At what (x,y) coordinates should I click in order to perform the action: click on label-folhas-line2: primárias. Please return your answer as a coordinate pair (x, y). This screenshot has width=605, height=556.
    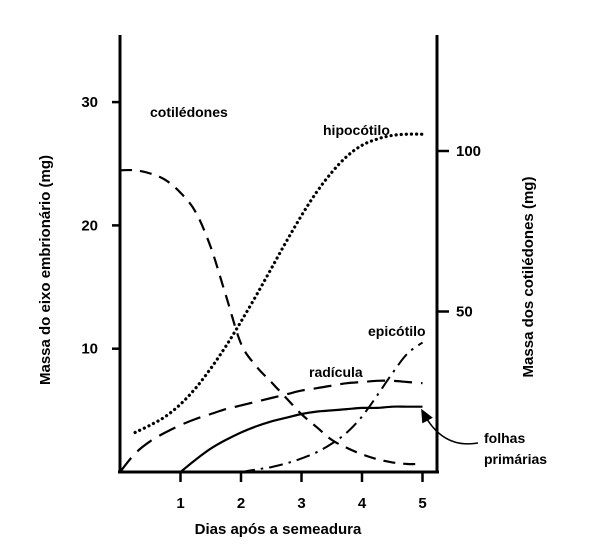
    Looking at the image, I should click on (515, 459).